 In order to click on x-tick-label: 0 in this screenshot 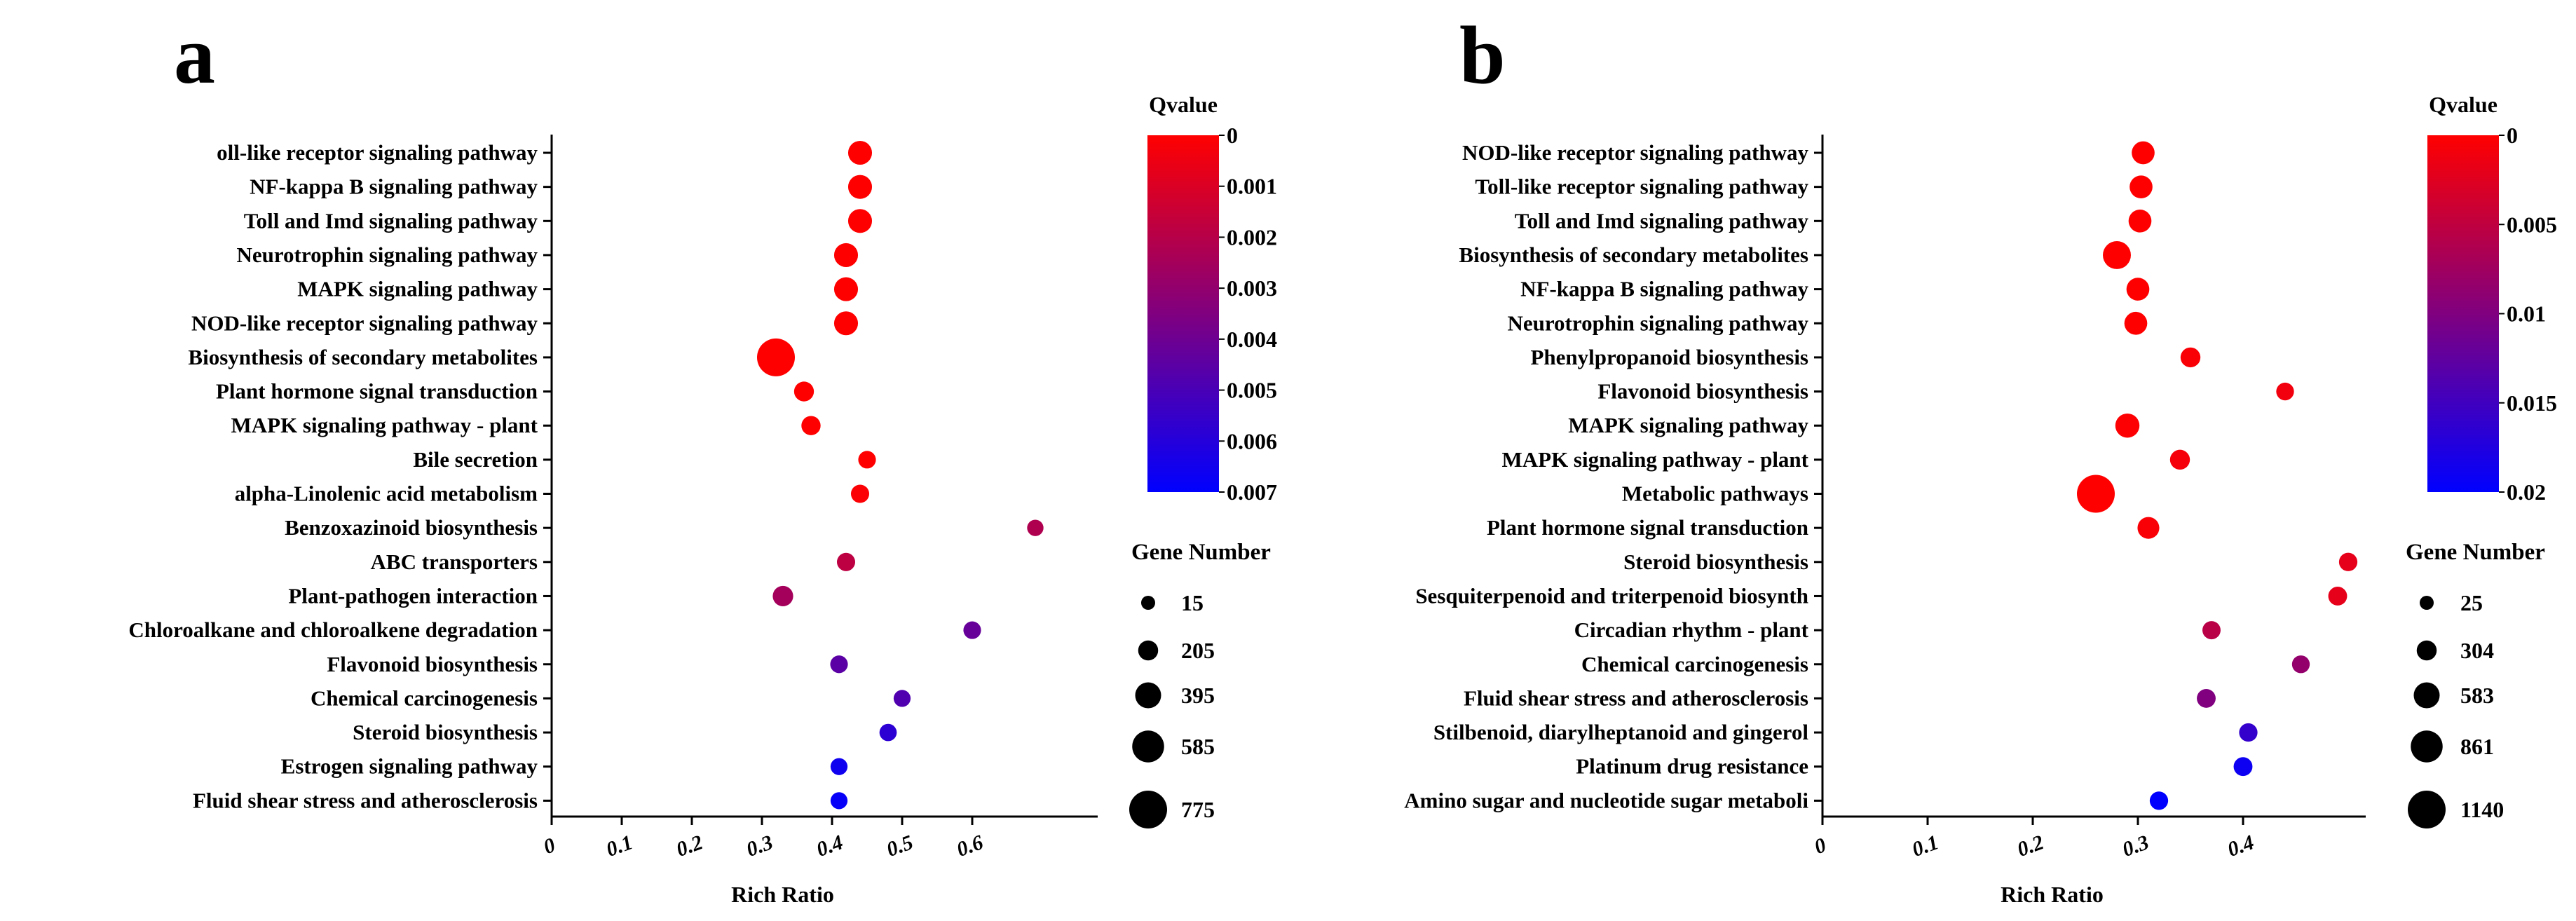, I will do `click(1820, 846)`.